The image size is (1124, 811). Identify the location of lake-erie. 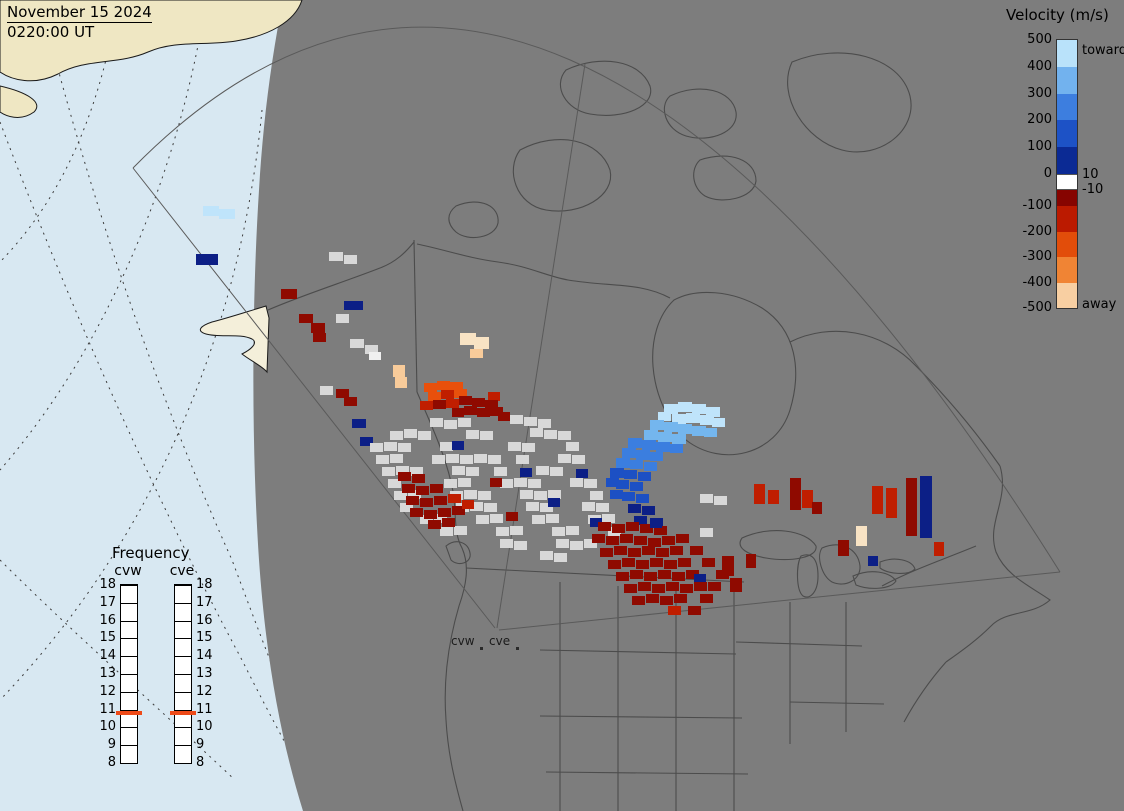
(874, 580).